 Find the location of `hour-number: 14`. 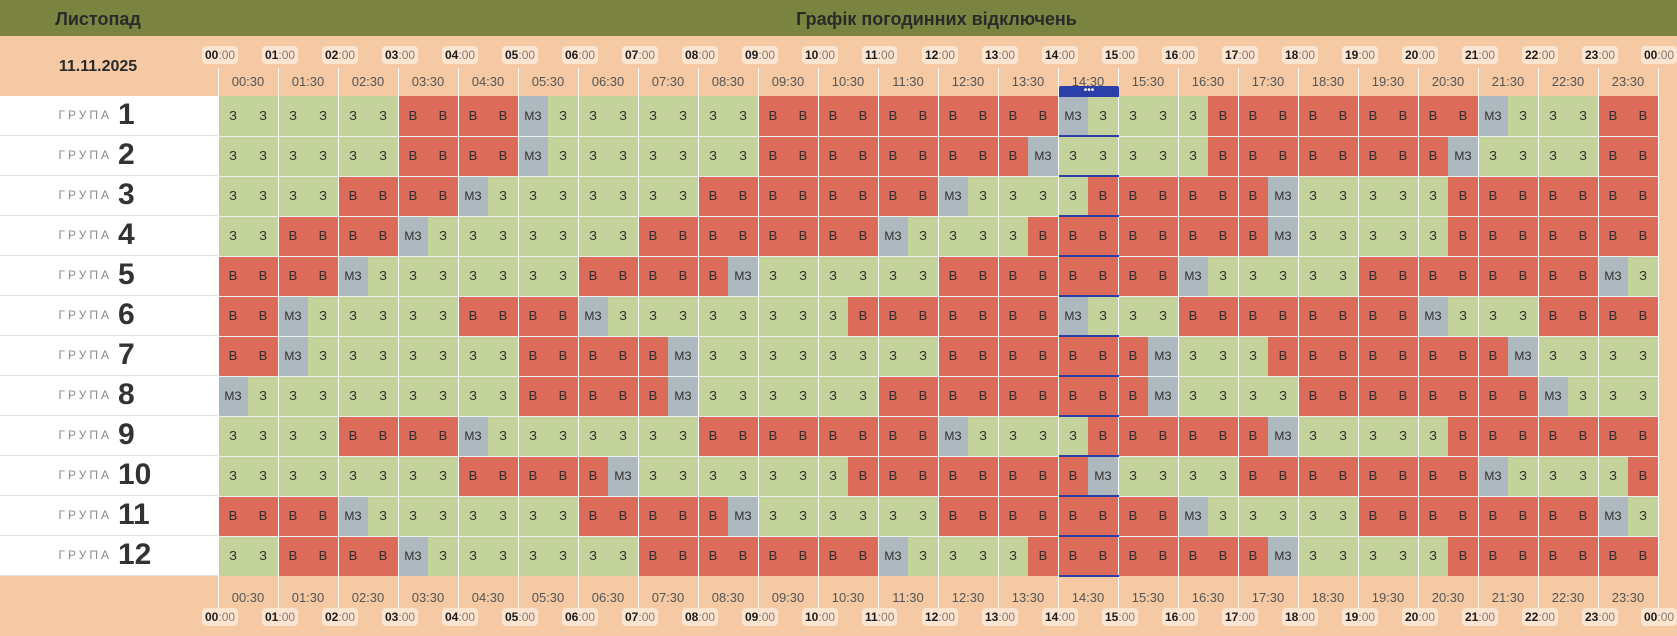

hour-number: 14 is located at coordinates (1052, 55).